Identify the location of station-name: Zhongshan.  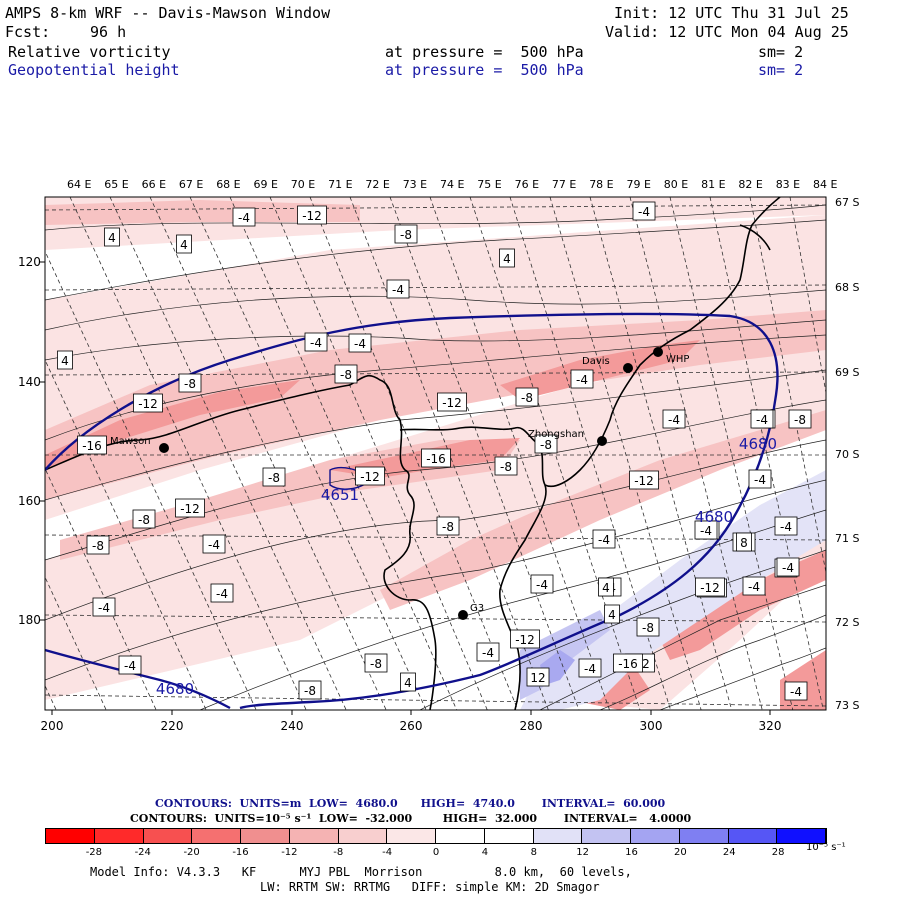
(556, 434).